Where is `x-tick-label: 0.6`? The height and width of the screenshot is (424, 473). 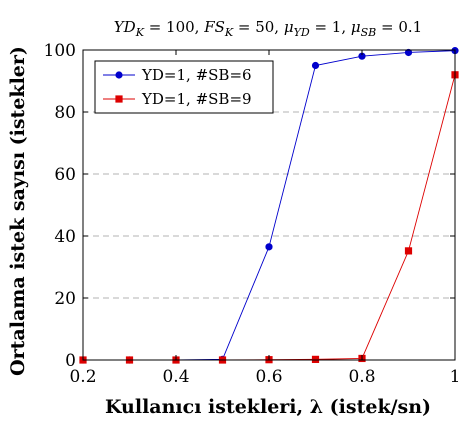
x-tick-label: 0.6 is located at coordinates (268, 377).